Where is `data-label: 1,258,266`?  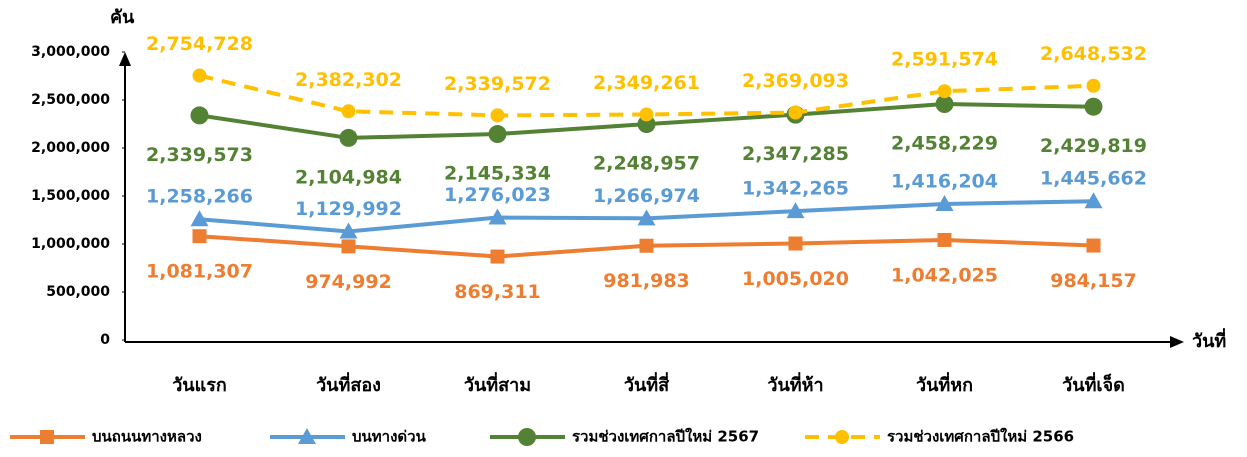 data-label: 1,258,266 is located at coordinates (199, 197).